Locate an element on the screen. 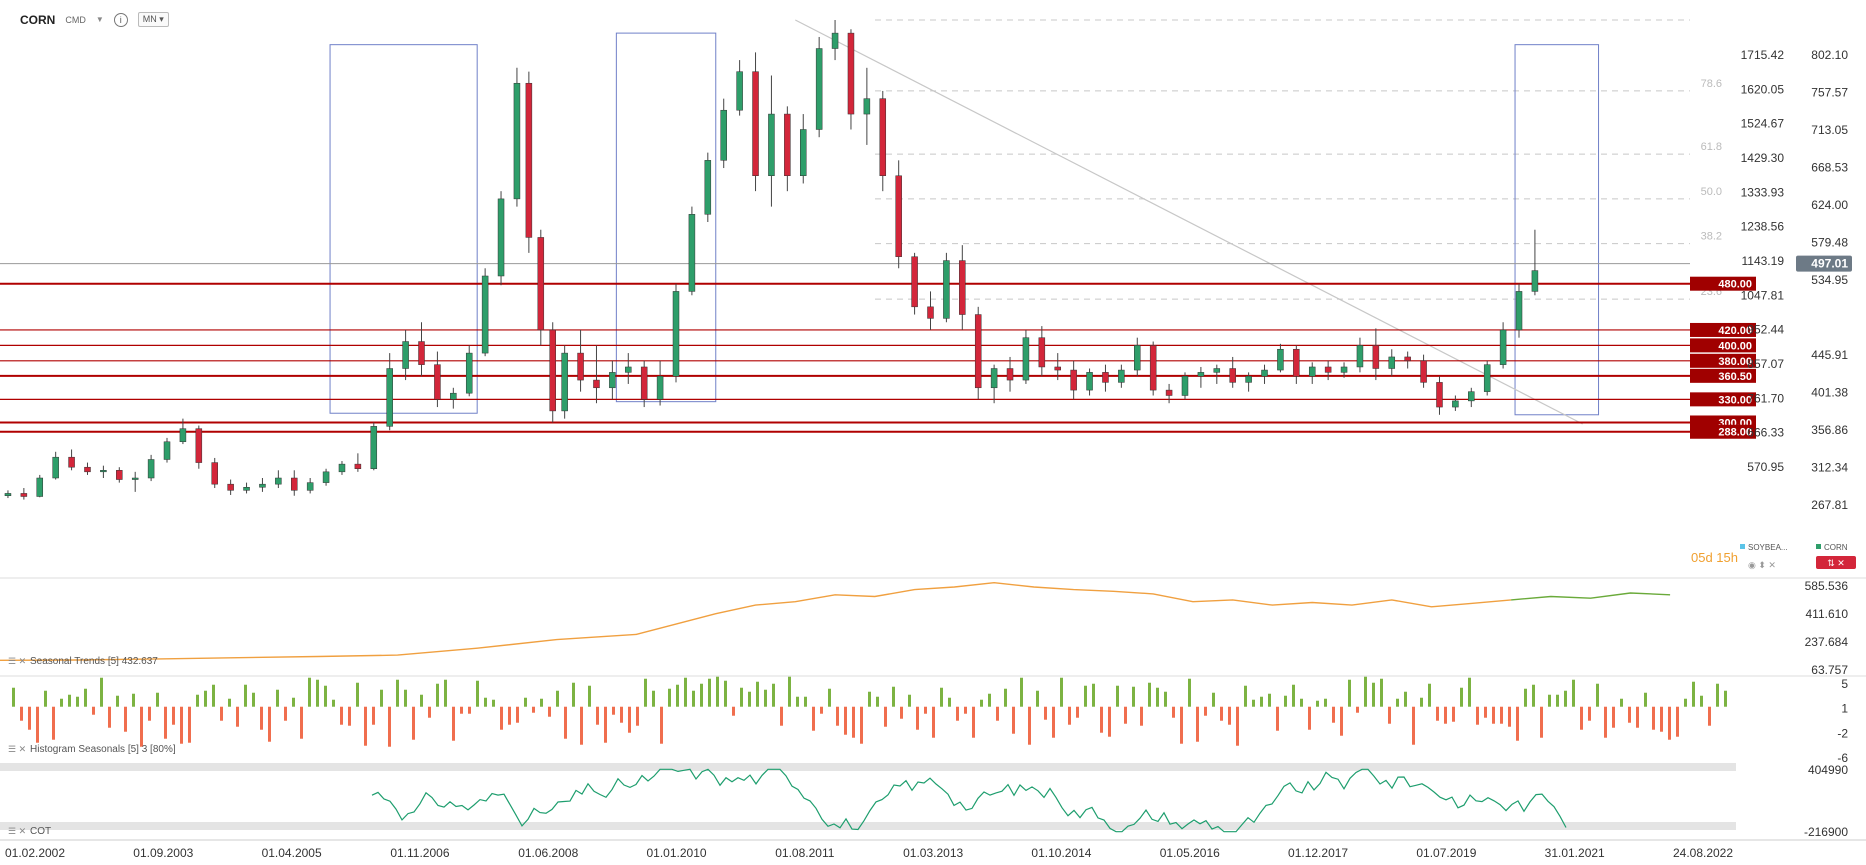 Image resolution: width=1866 pixels, height=865 pixels. info-icon: i is located at coordinates (120, 19).